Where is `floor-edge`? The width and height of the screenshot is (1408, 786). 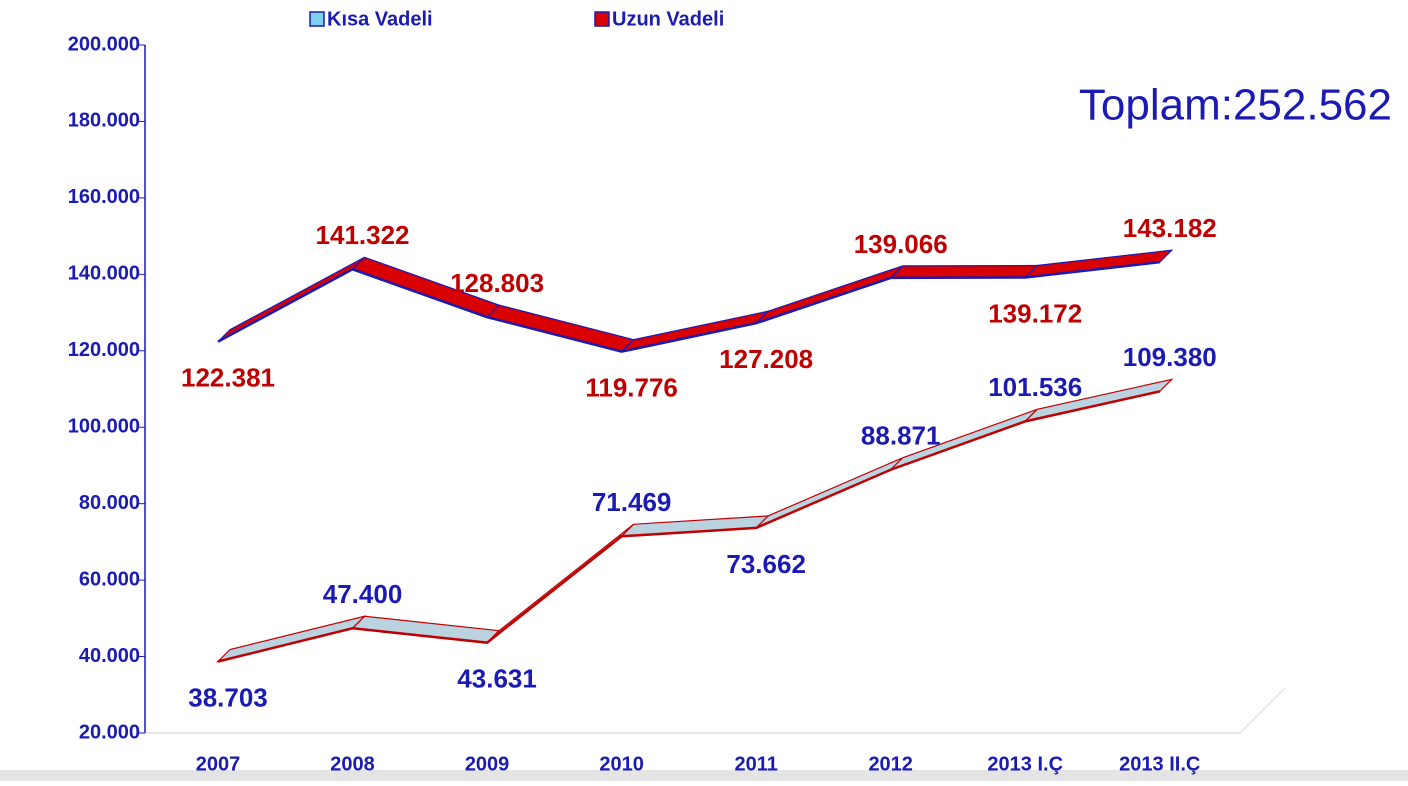
floor-edge is located at coordinates (1262, 710).